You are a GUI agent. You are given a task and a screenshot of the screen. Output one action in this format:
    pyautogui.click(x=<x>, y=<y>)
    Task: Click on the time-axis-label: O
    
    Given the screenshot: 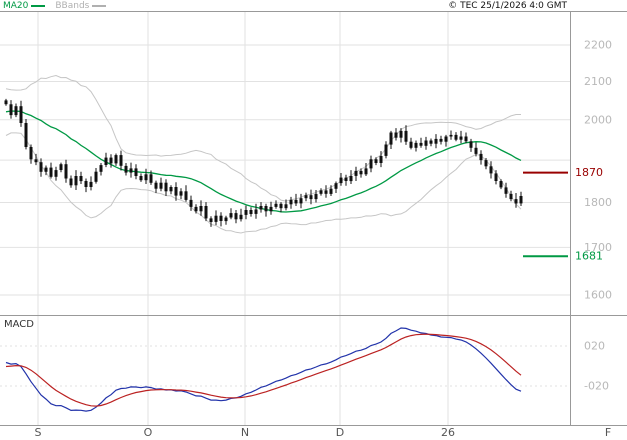 What is the action you would take?
    pyautogui.click(x=148, y=432)
    